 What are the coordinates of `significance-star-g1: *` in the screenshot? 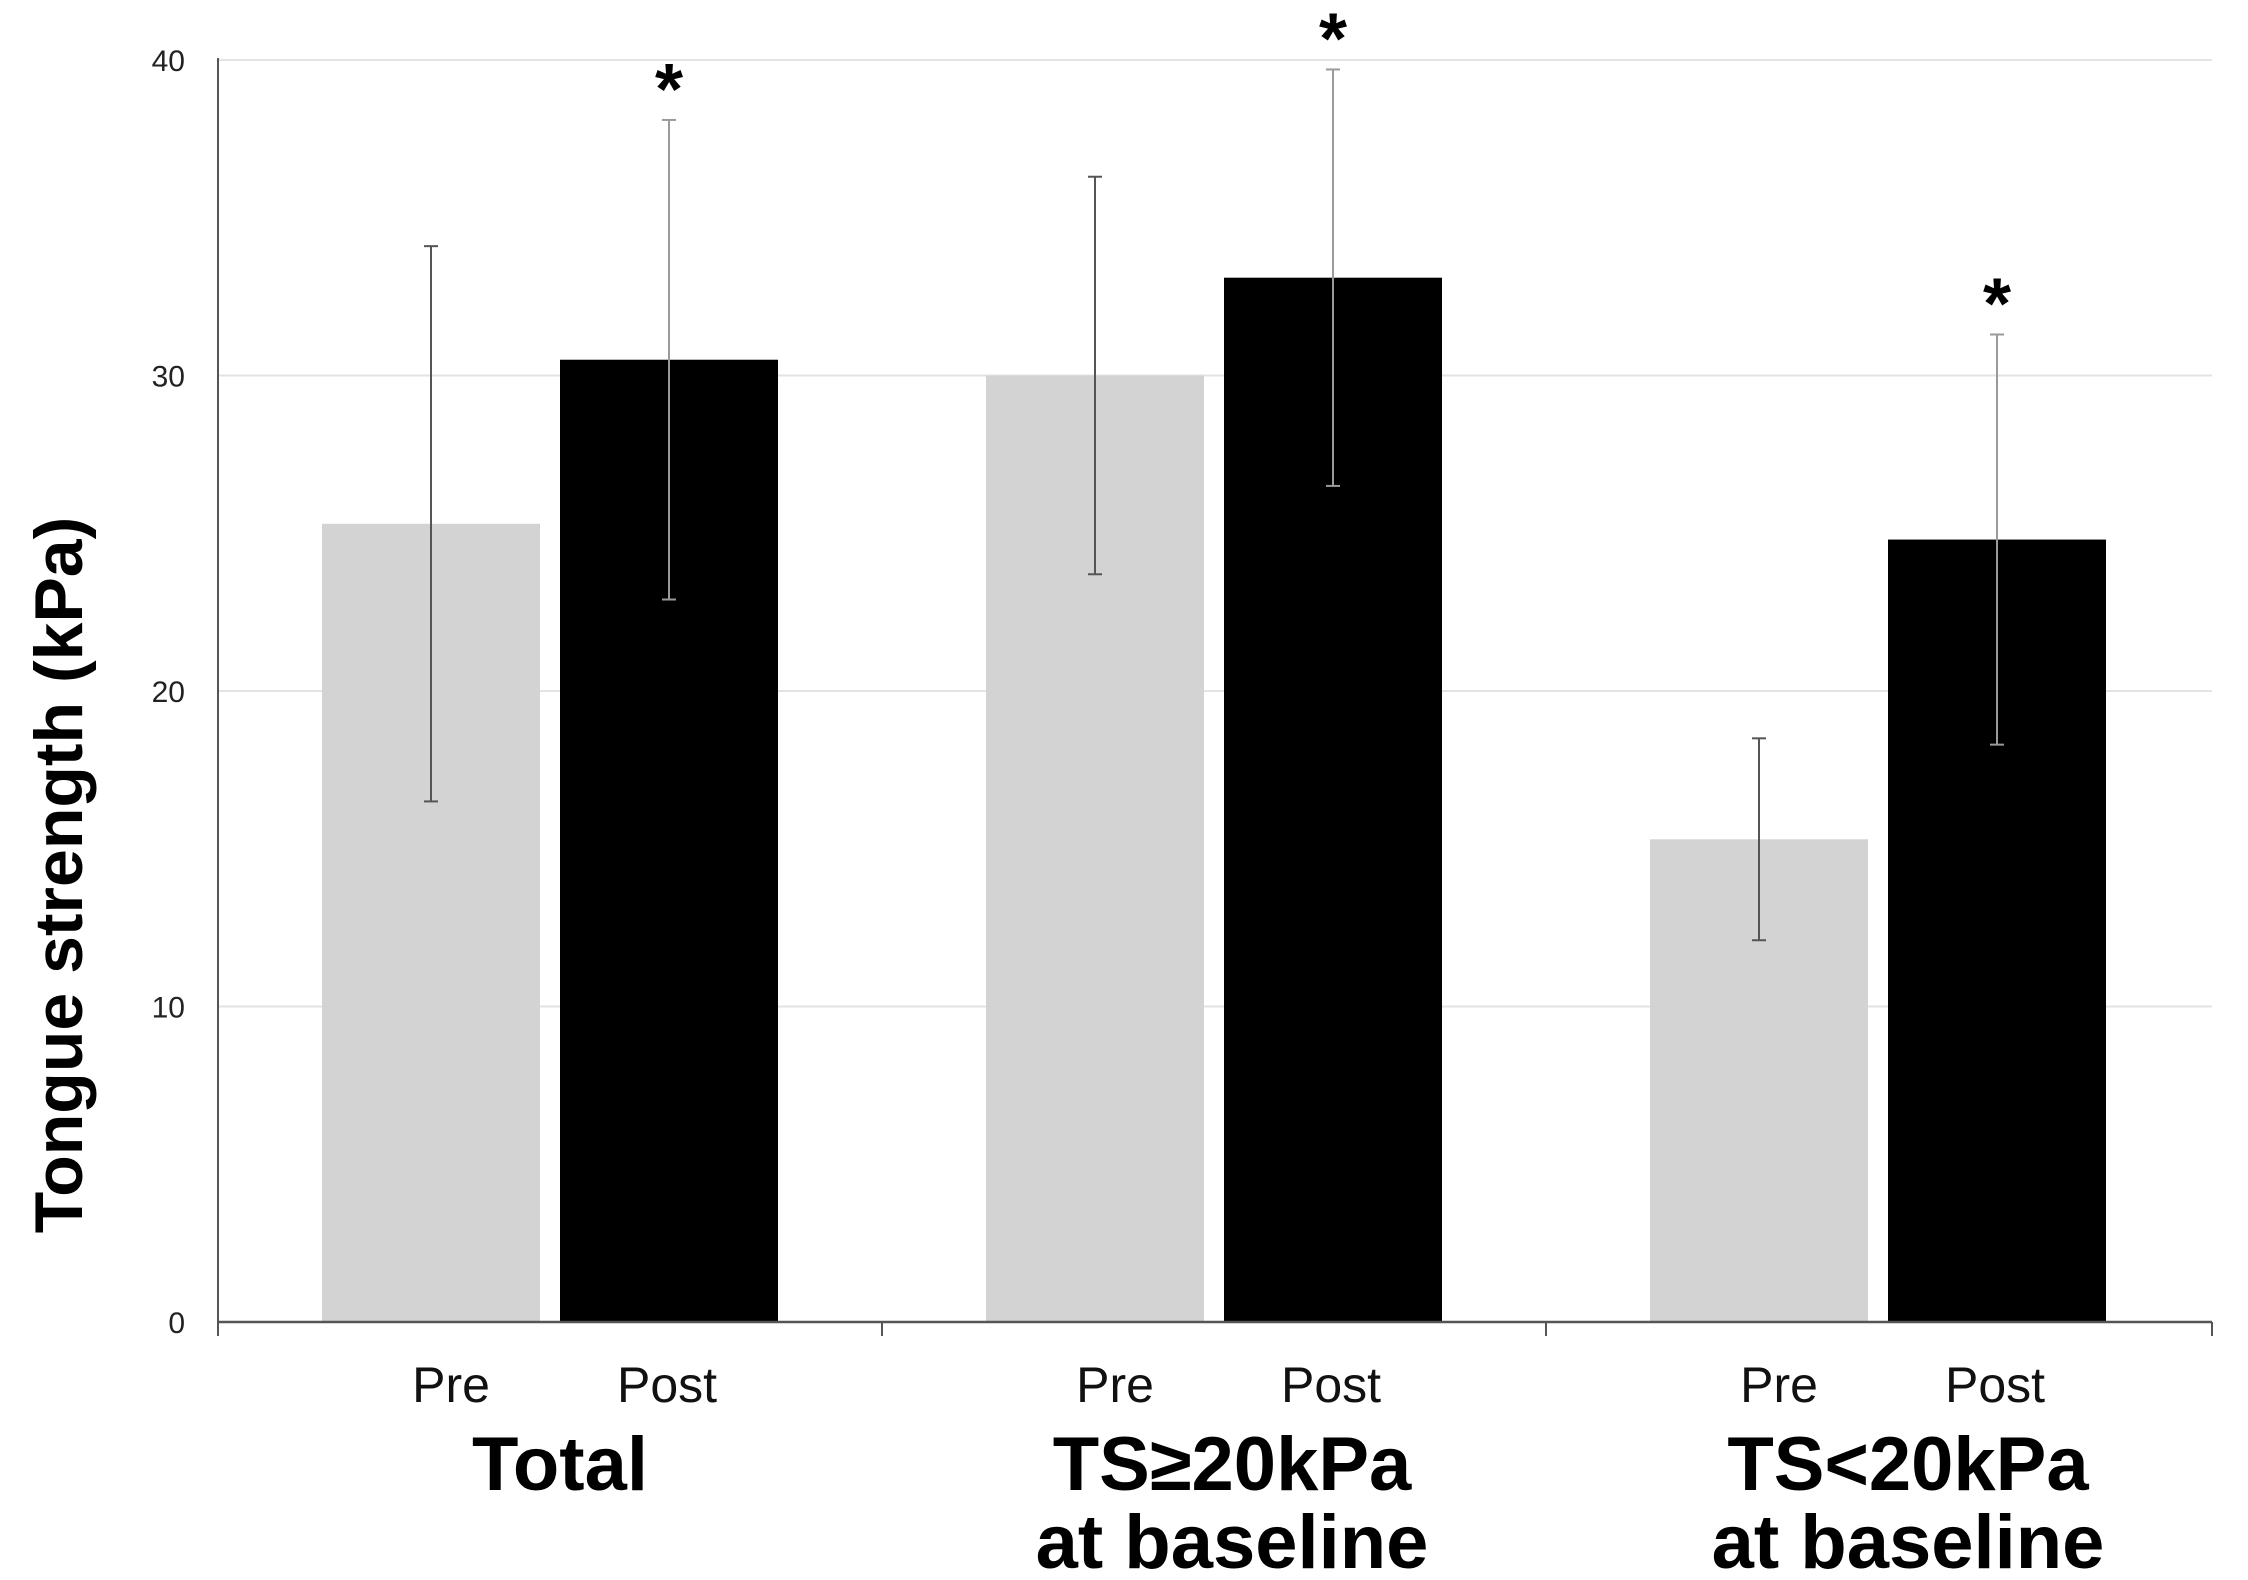 It's located at (669, 90).